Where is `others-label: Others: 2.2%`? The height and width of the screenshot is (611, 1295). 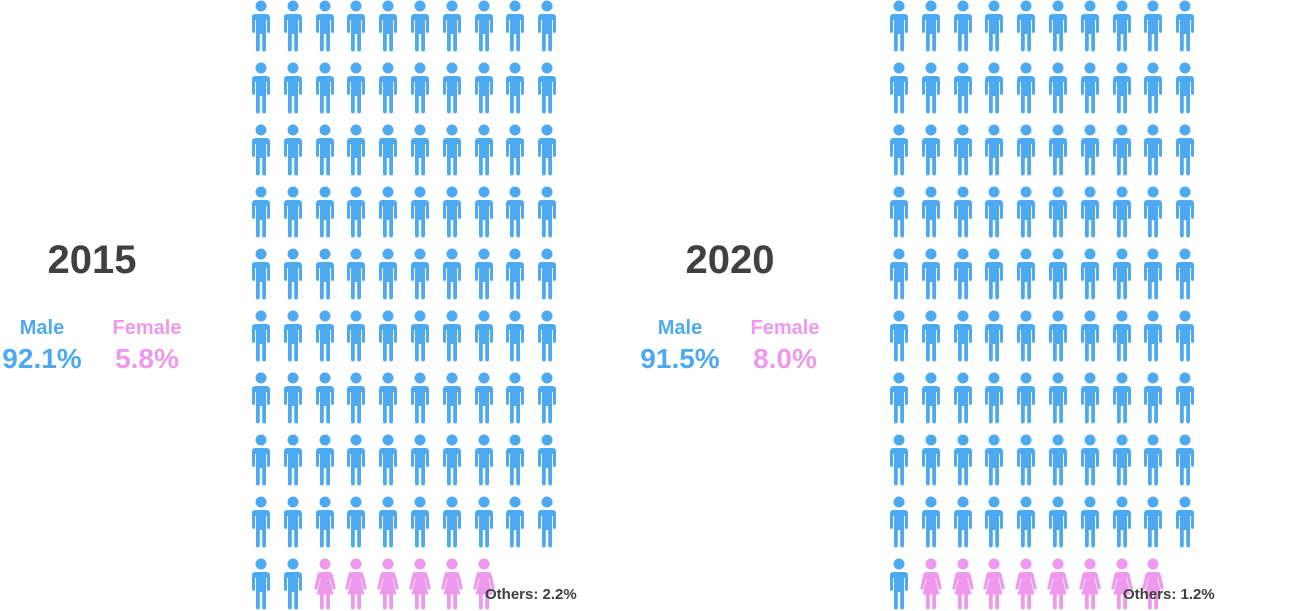
others-label: Others: 2.2% is located at coordinates (531, 594).